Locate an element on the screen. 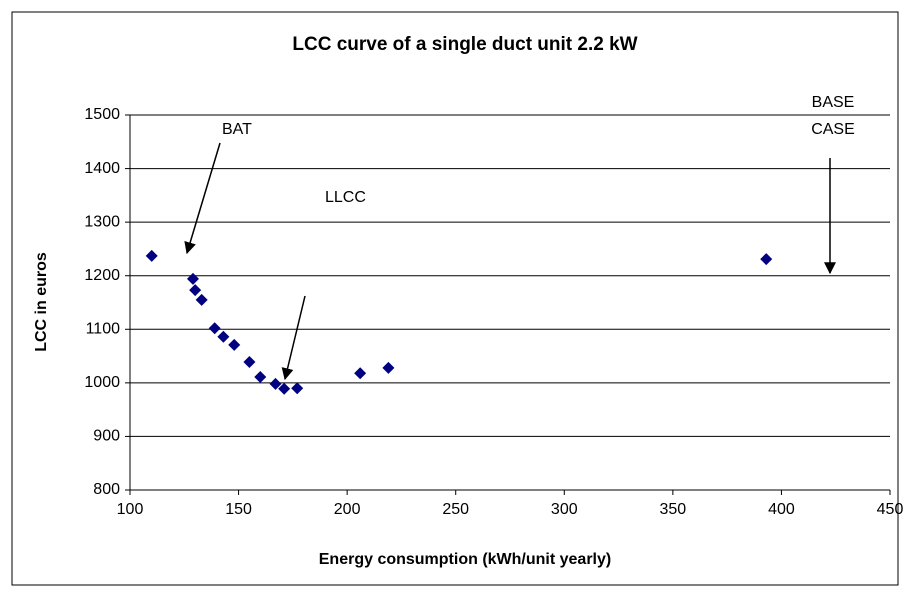 Image resolution: width=912 pixels, height=597 pixels. x-tick-label: 150 is located at coordinates (238, 509).